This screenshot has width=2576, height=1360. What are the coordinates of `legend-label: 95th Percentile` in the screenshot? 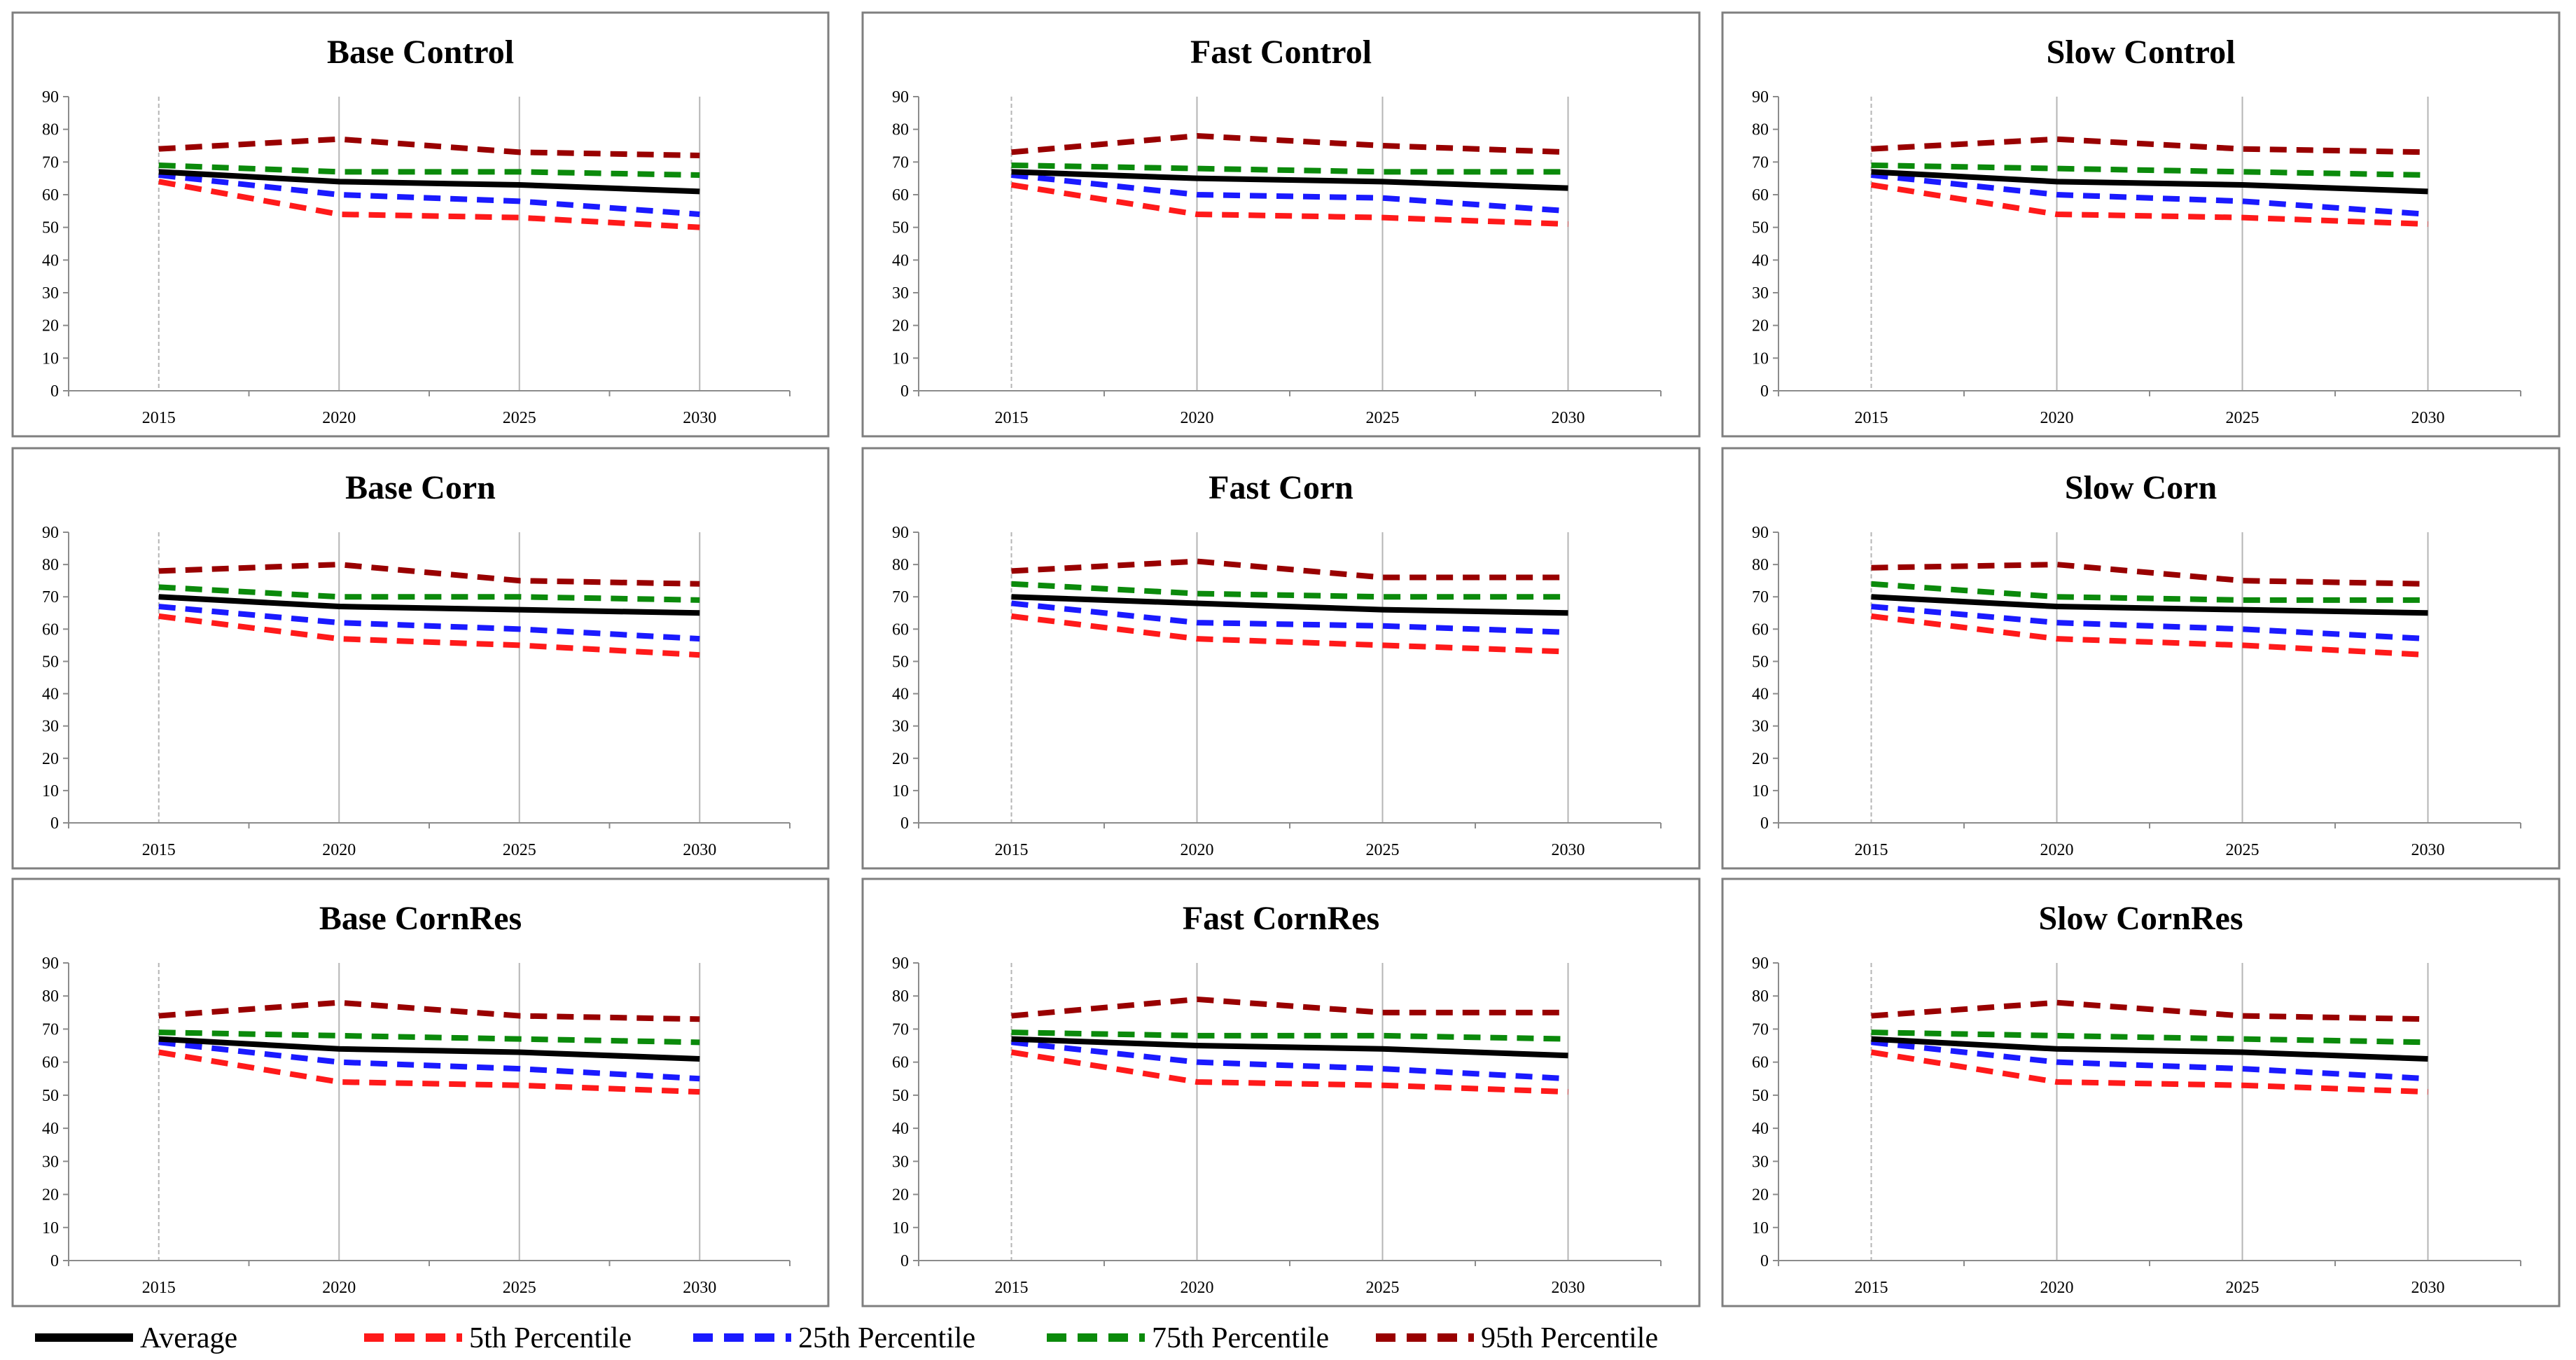 It's located at (1569, 1338).